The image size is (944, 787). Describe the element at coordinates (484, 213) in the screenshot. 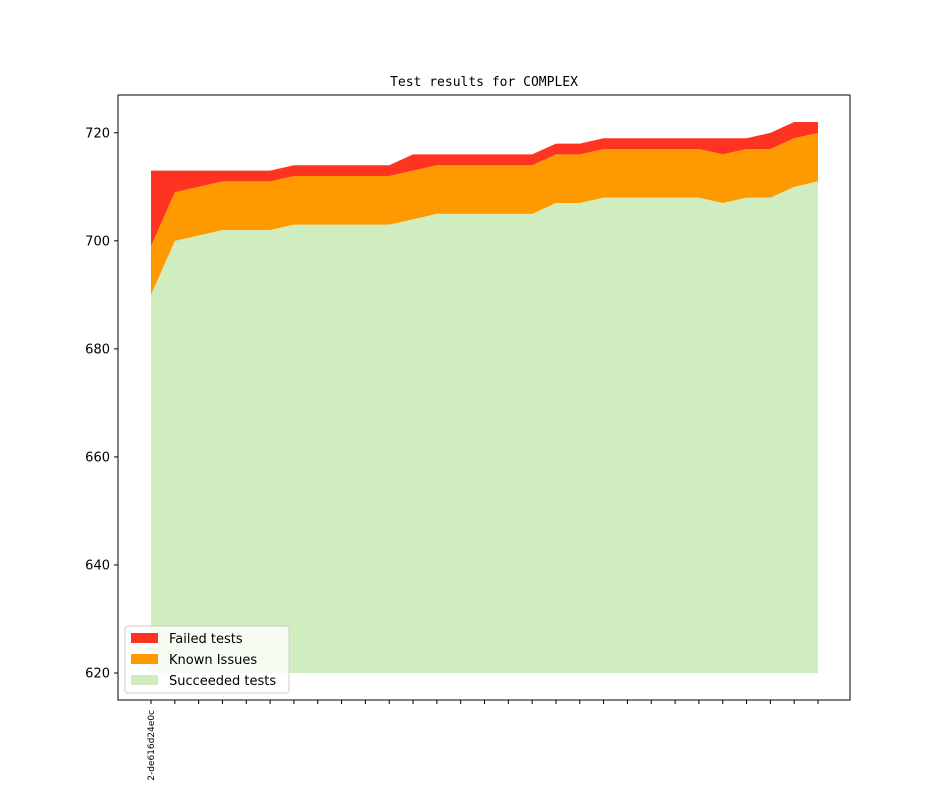

I see `area-known-issues` at that location.